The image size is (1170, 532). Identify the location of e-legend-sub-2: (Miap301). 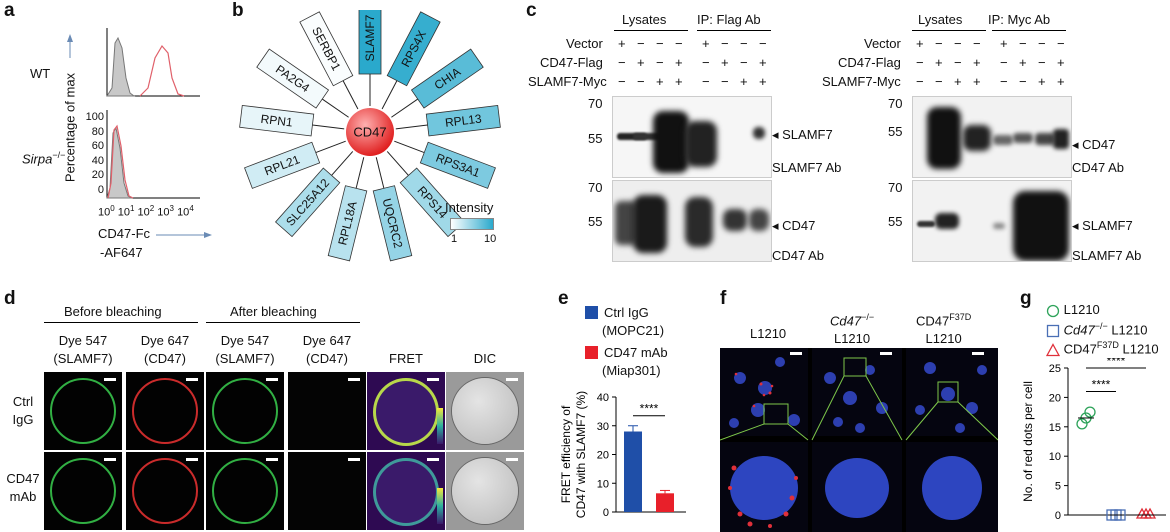
(631, 370).